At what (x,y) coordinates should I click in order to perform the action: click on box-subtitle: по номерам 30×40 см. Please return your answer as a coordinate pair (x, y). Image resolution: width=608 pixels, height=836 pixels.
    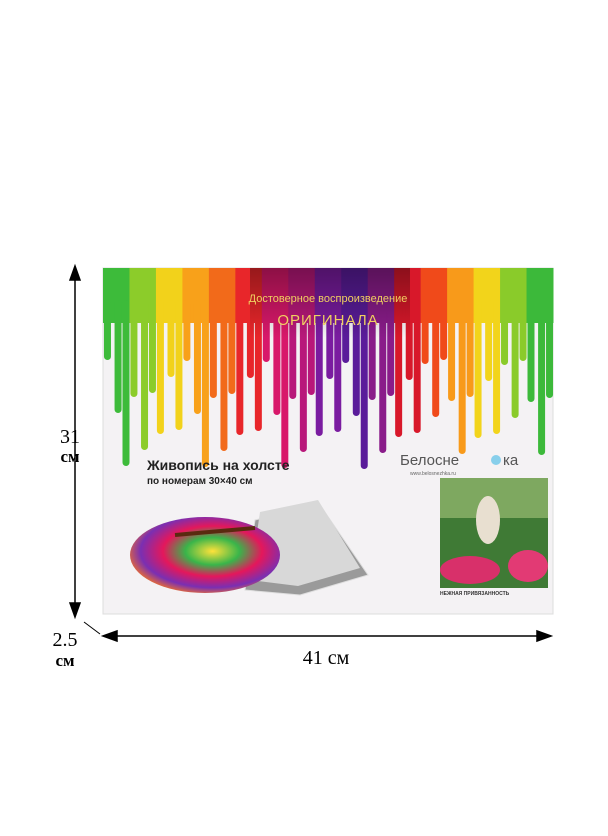
    Looking at the image, I should click on (200, 481).